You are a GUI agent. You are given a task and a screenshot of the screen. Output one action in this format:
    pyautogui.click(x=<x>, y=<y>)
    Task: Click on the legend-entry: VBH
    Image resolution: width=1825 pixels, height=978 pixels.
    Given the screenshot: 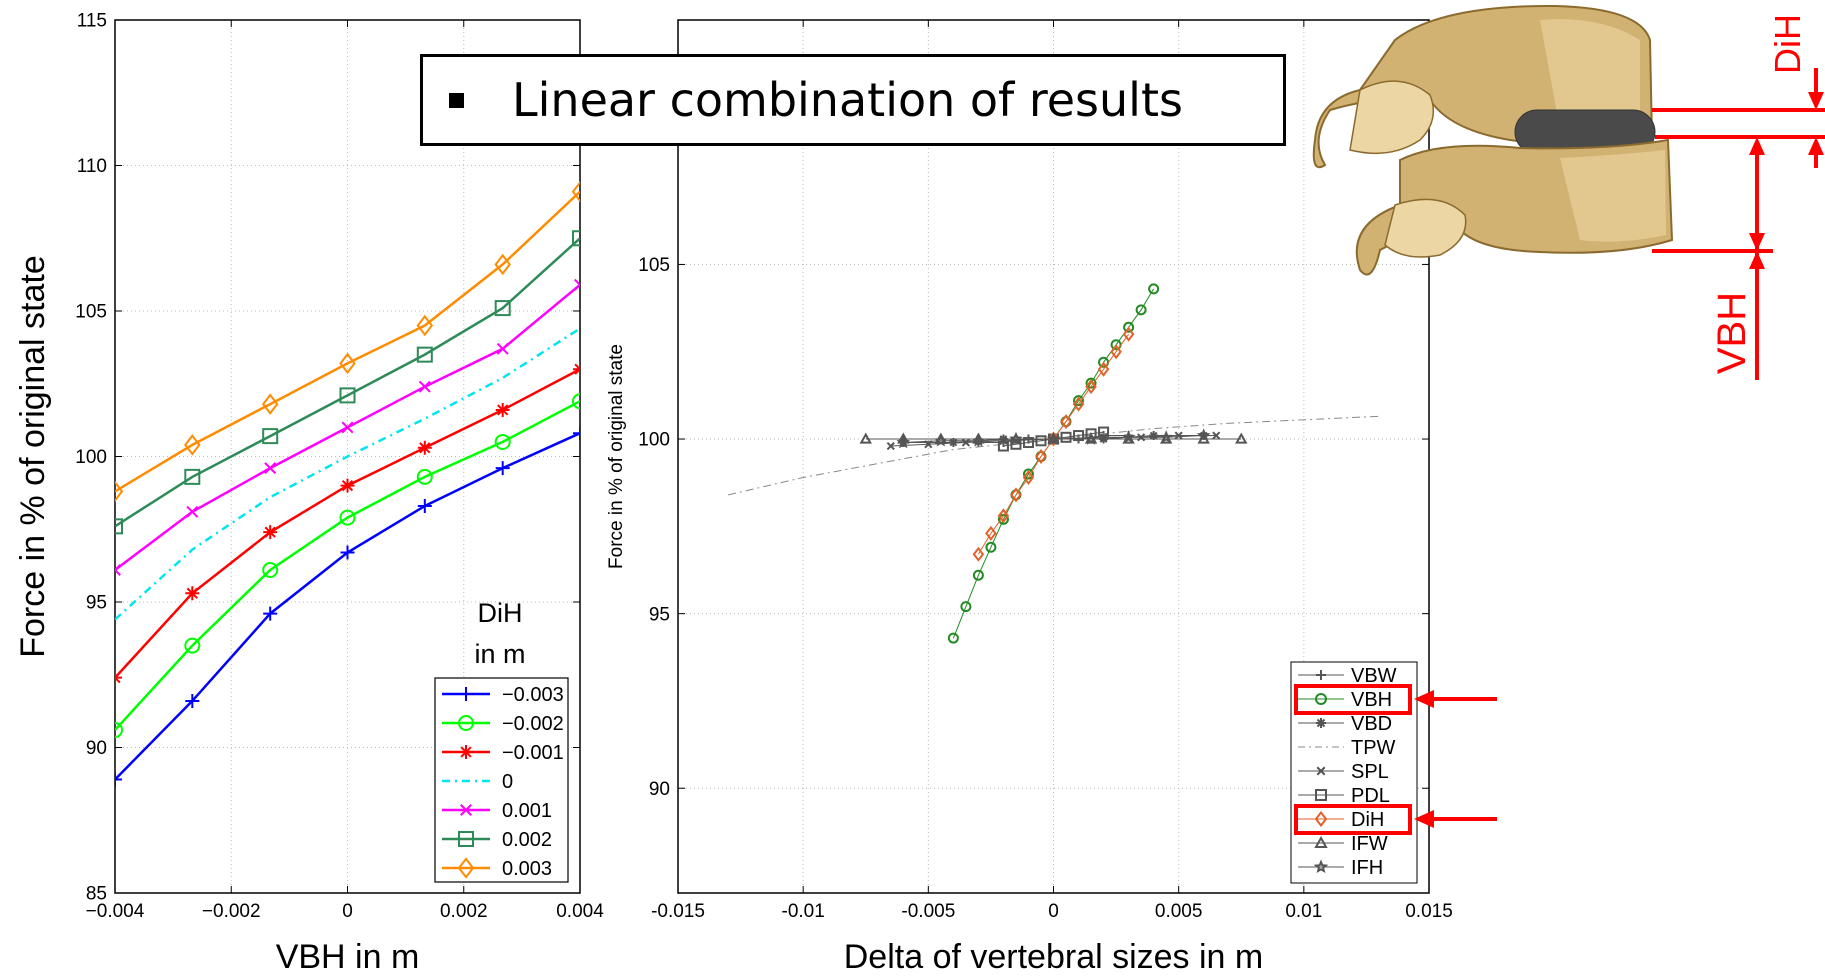 What is the action you would take?
    pyautogui.click(x=1345, y=700)
    